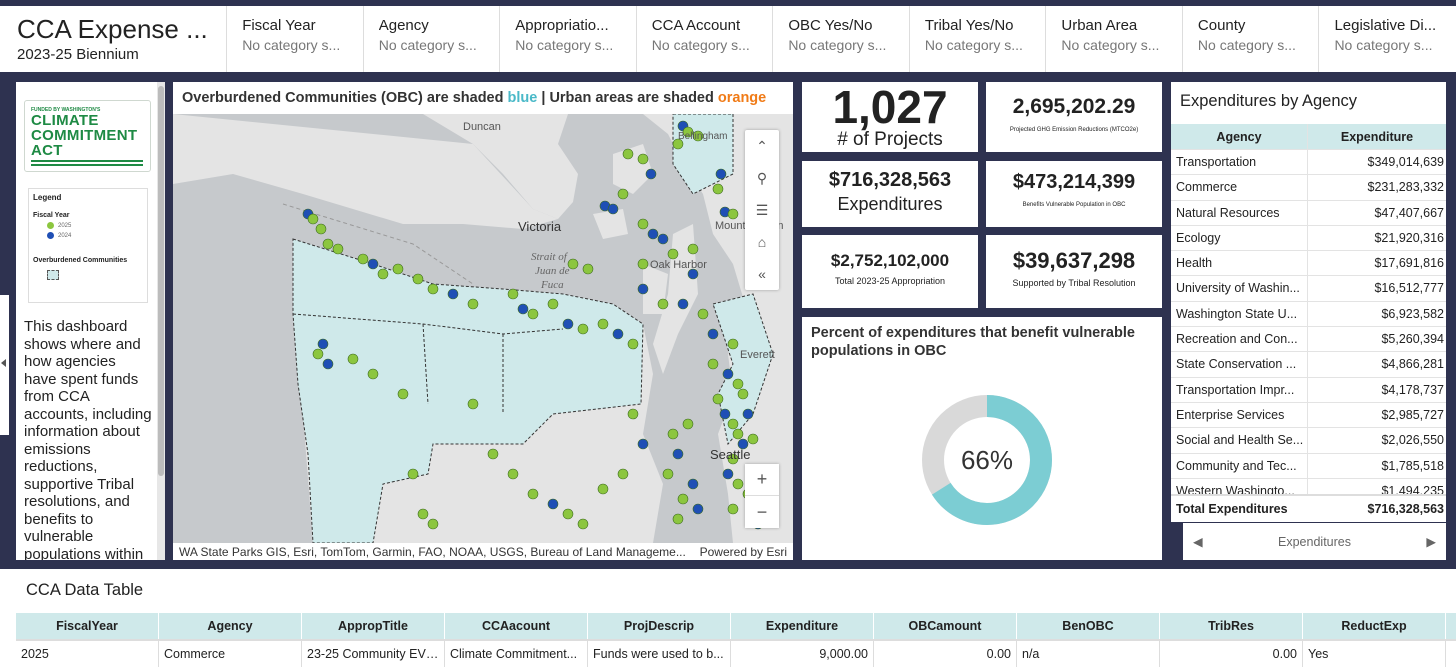  Describe the element at coordinates (762, 511) in the screenshot. I see `zoom-out-button: −` at that location.